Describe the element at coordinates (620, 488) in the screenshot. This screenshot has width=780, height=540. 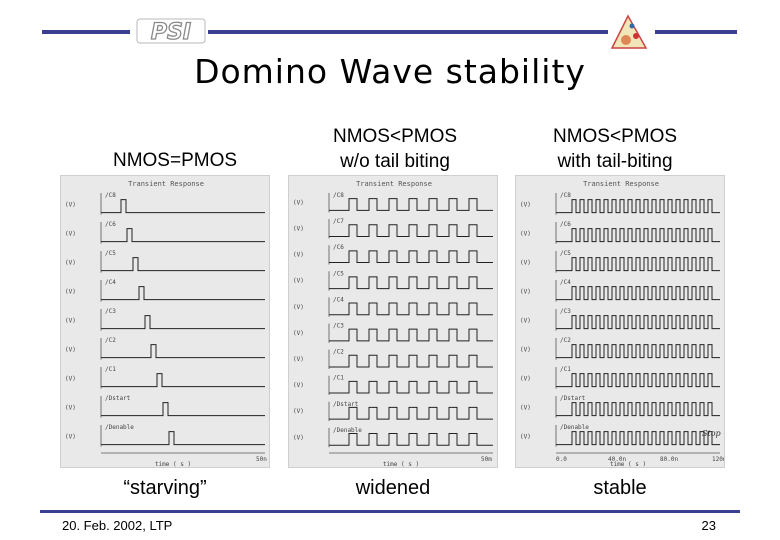
I see `caption-stable: stable` at that location.